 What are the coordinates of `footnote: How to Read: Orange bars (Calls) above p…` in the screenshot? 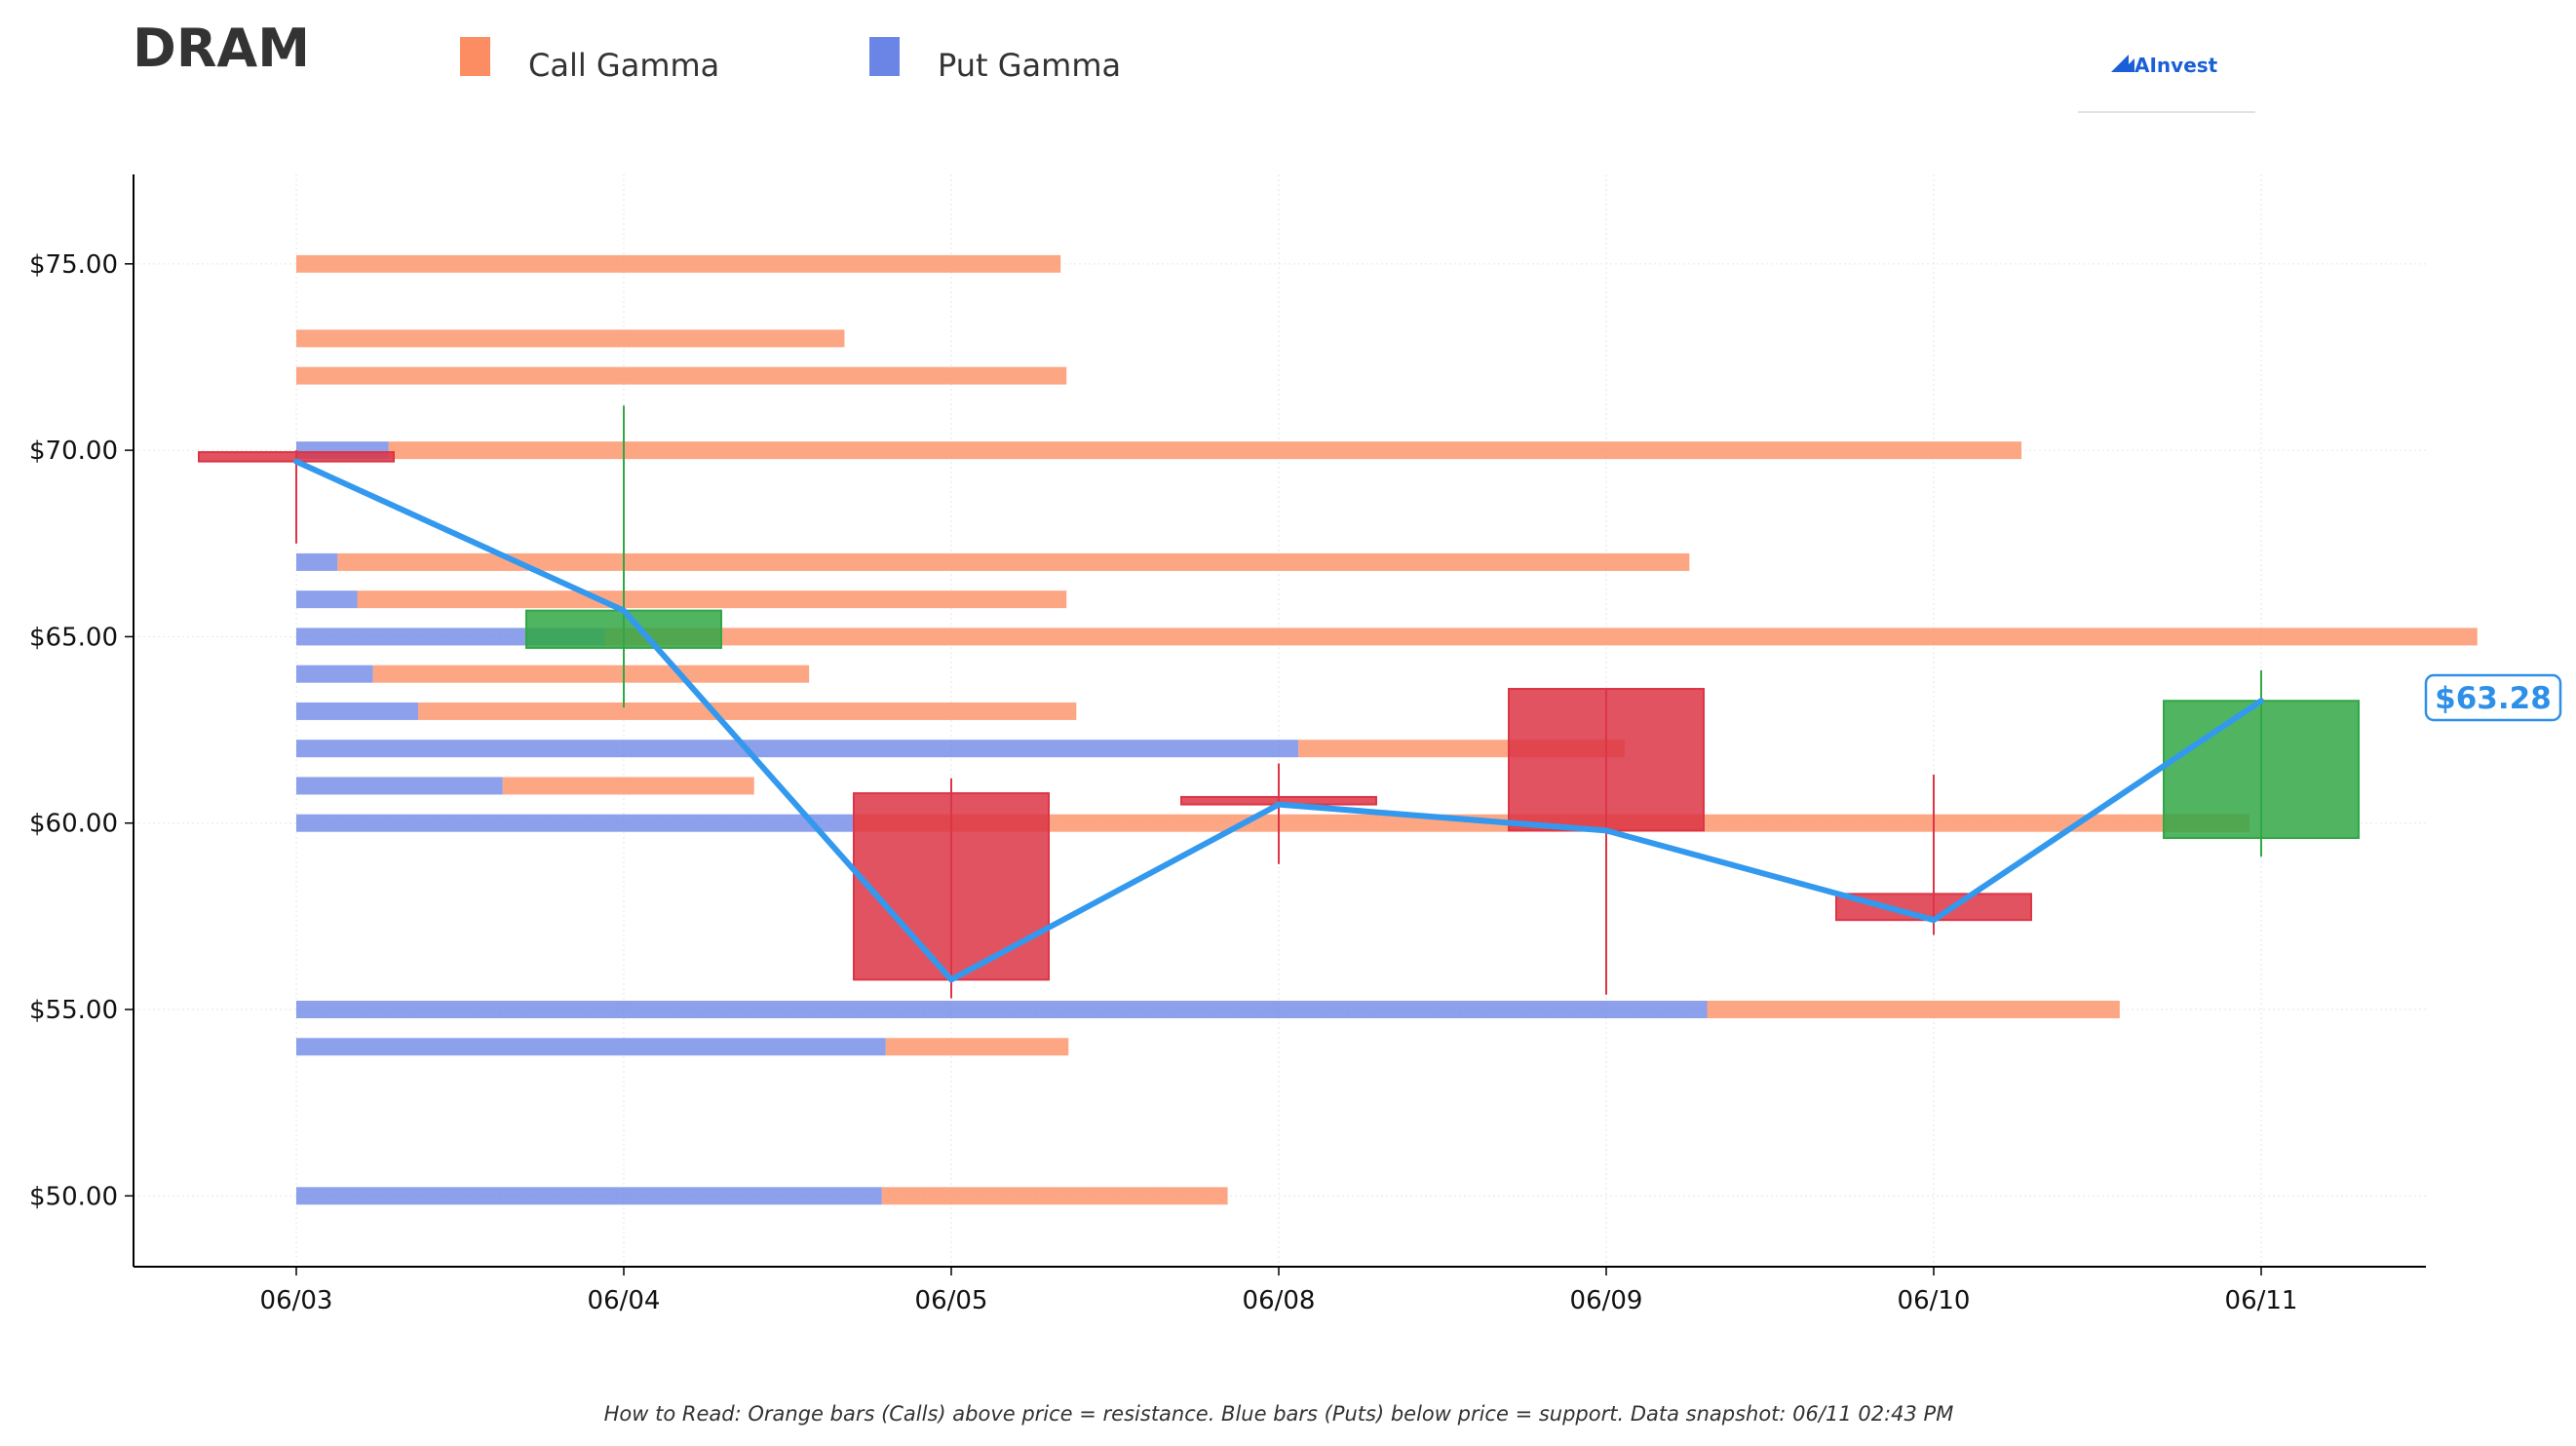 It's located at (1279, 1414).